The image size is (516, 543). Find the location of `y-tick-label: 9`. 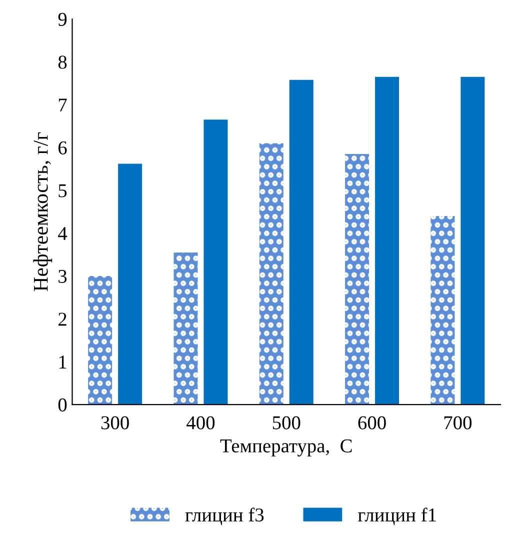

y-tick-label: 9 is located at coordinates (62, 19).